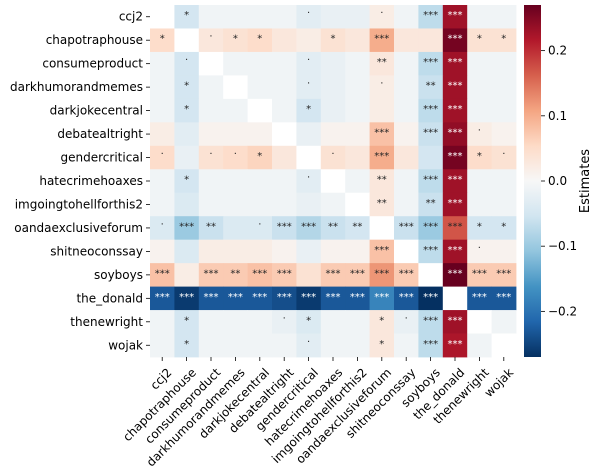 The width and height of the screenshot is (598, 475). What do you see at coordinates (96, 251) in the screenshot?
I see `row-label: shitneoconssay` at bounding box center [96, 251].